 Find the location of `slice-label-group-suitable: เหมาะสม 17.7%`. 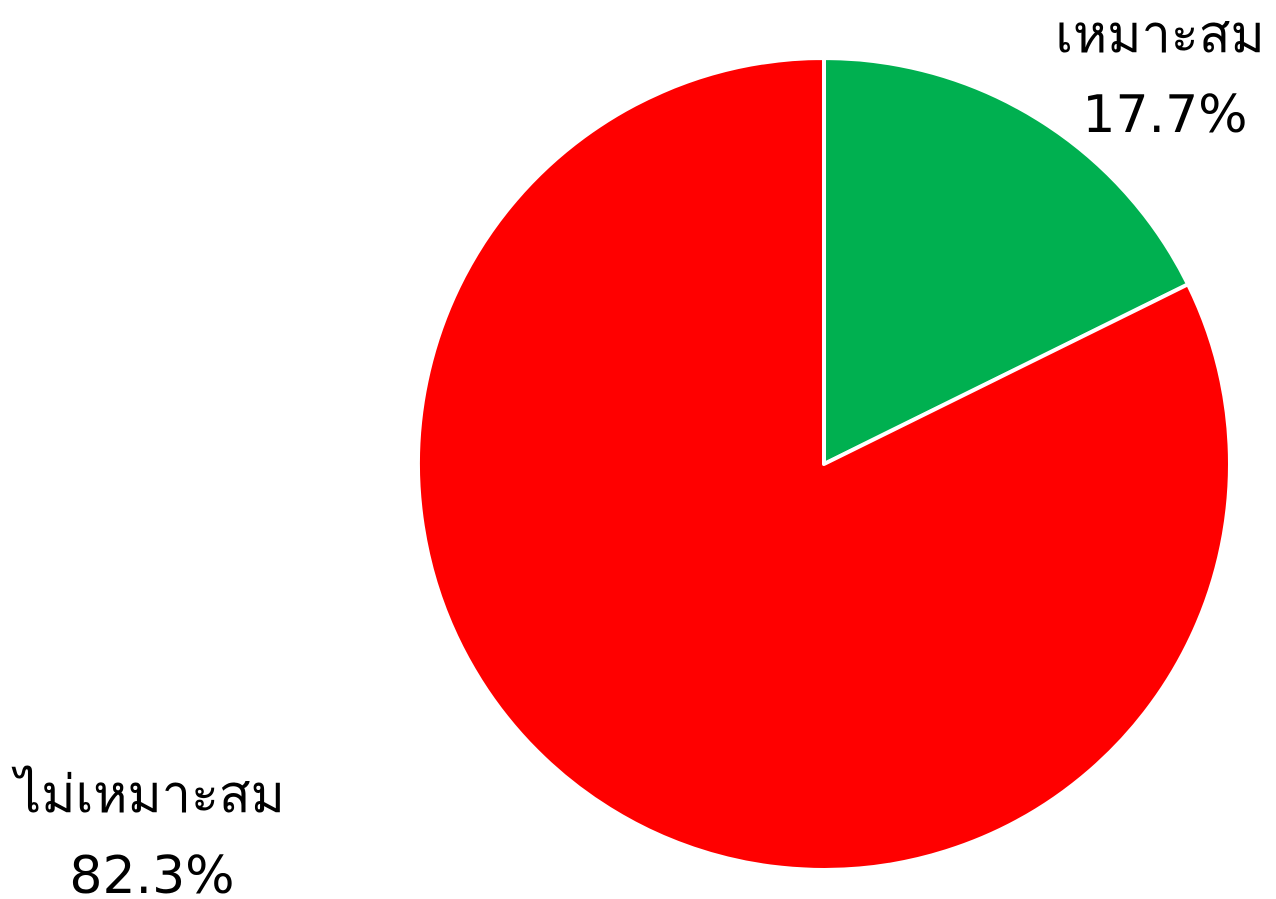

slice-label-group-suitable: เหมาะสม 17.7% is located at coordinates (1159, 75).